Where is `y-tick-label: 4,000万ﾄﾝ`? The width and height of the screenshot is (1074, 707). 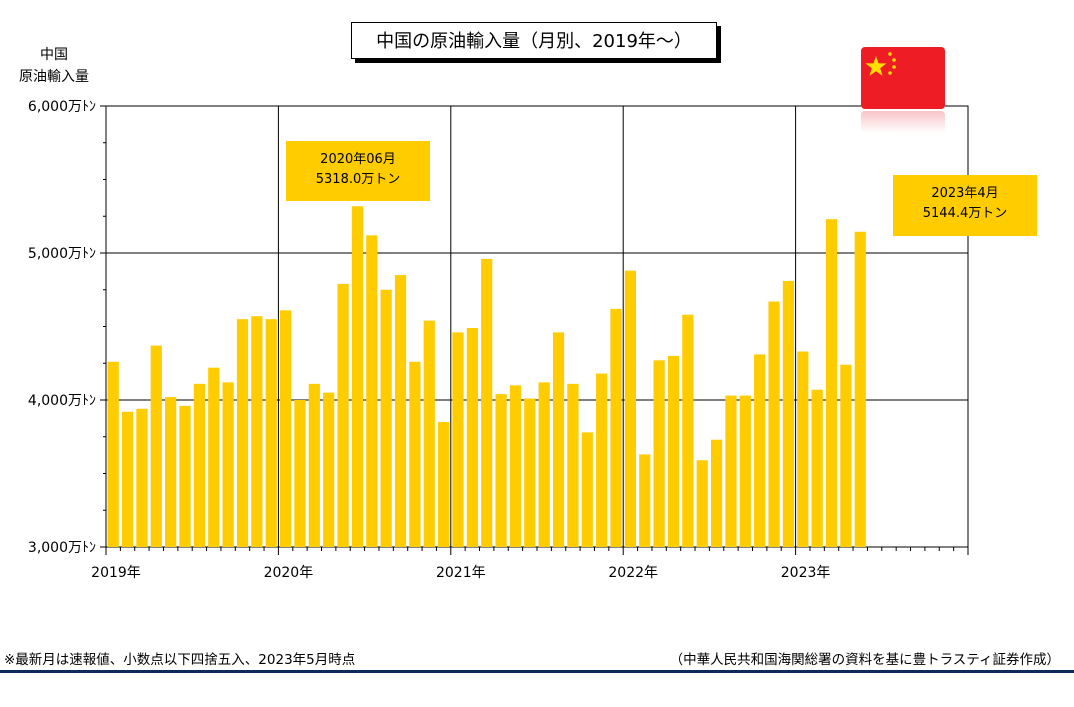
y-tick-label: 4,000万ﾄﾝ is located at coordinates (62, 401).